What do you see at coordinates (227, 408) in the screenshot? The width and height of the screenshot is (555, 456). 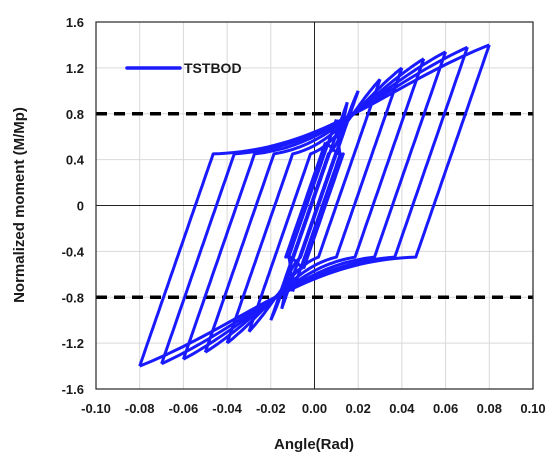 I see `x-tick-label: -0.04` at bounding box center [227, 408].